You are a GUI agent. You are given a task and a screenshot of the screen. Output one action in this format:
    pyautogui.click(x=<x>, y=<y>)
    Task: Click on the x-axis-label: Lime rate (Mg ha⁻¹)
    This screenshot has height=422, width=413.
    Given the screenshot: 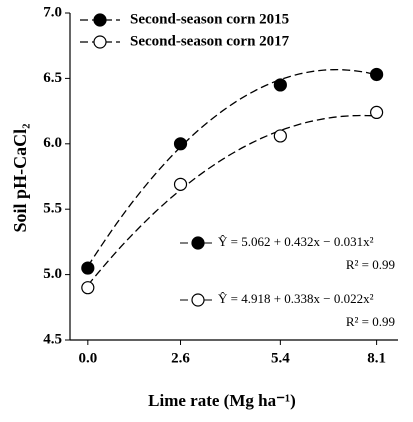 What is the action you would take?
    pyautogui.click(x=222, y=400)
    